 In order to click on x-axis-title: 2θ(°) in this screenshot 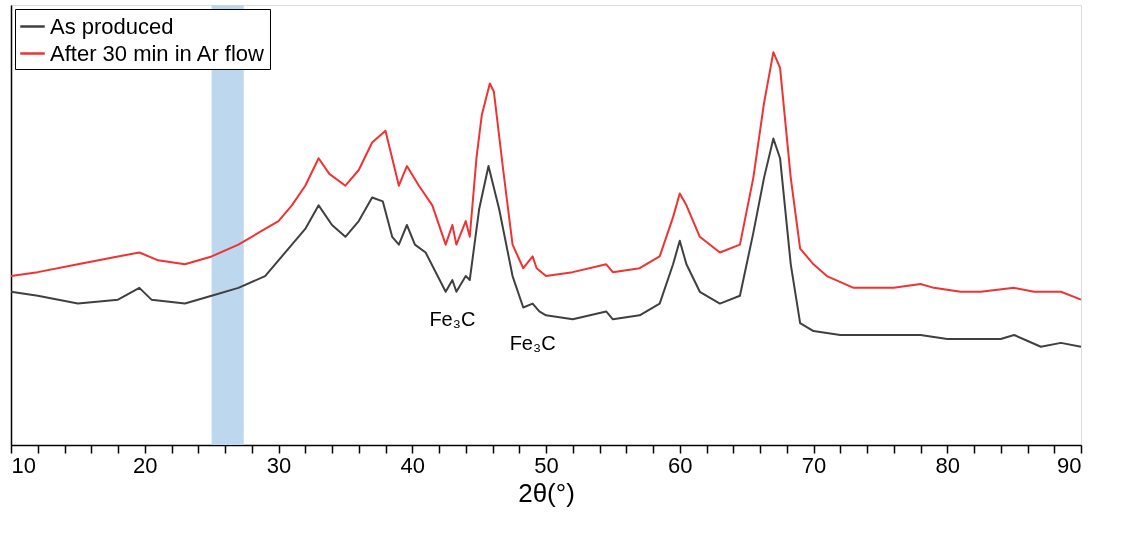, I will do `click(546, 492)`.